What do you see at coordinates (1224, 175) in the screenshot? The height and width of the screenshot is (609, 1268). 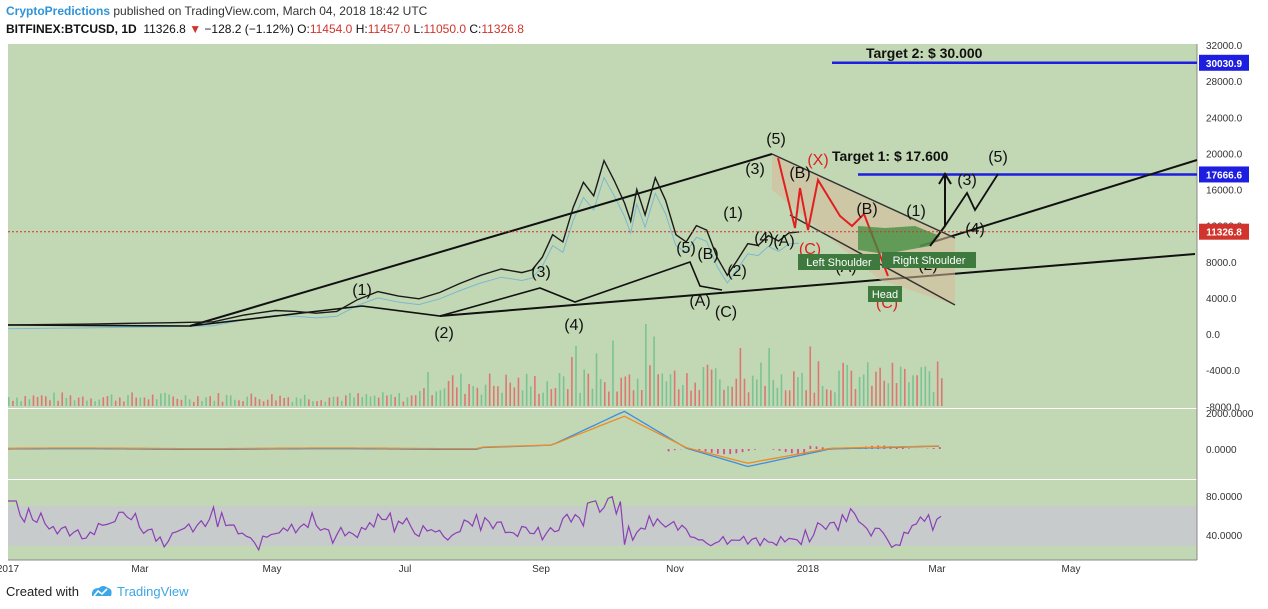 I see `price-label-text: 17666.6` at bounding box center [1224, 175].